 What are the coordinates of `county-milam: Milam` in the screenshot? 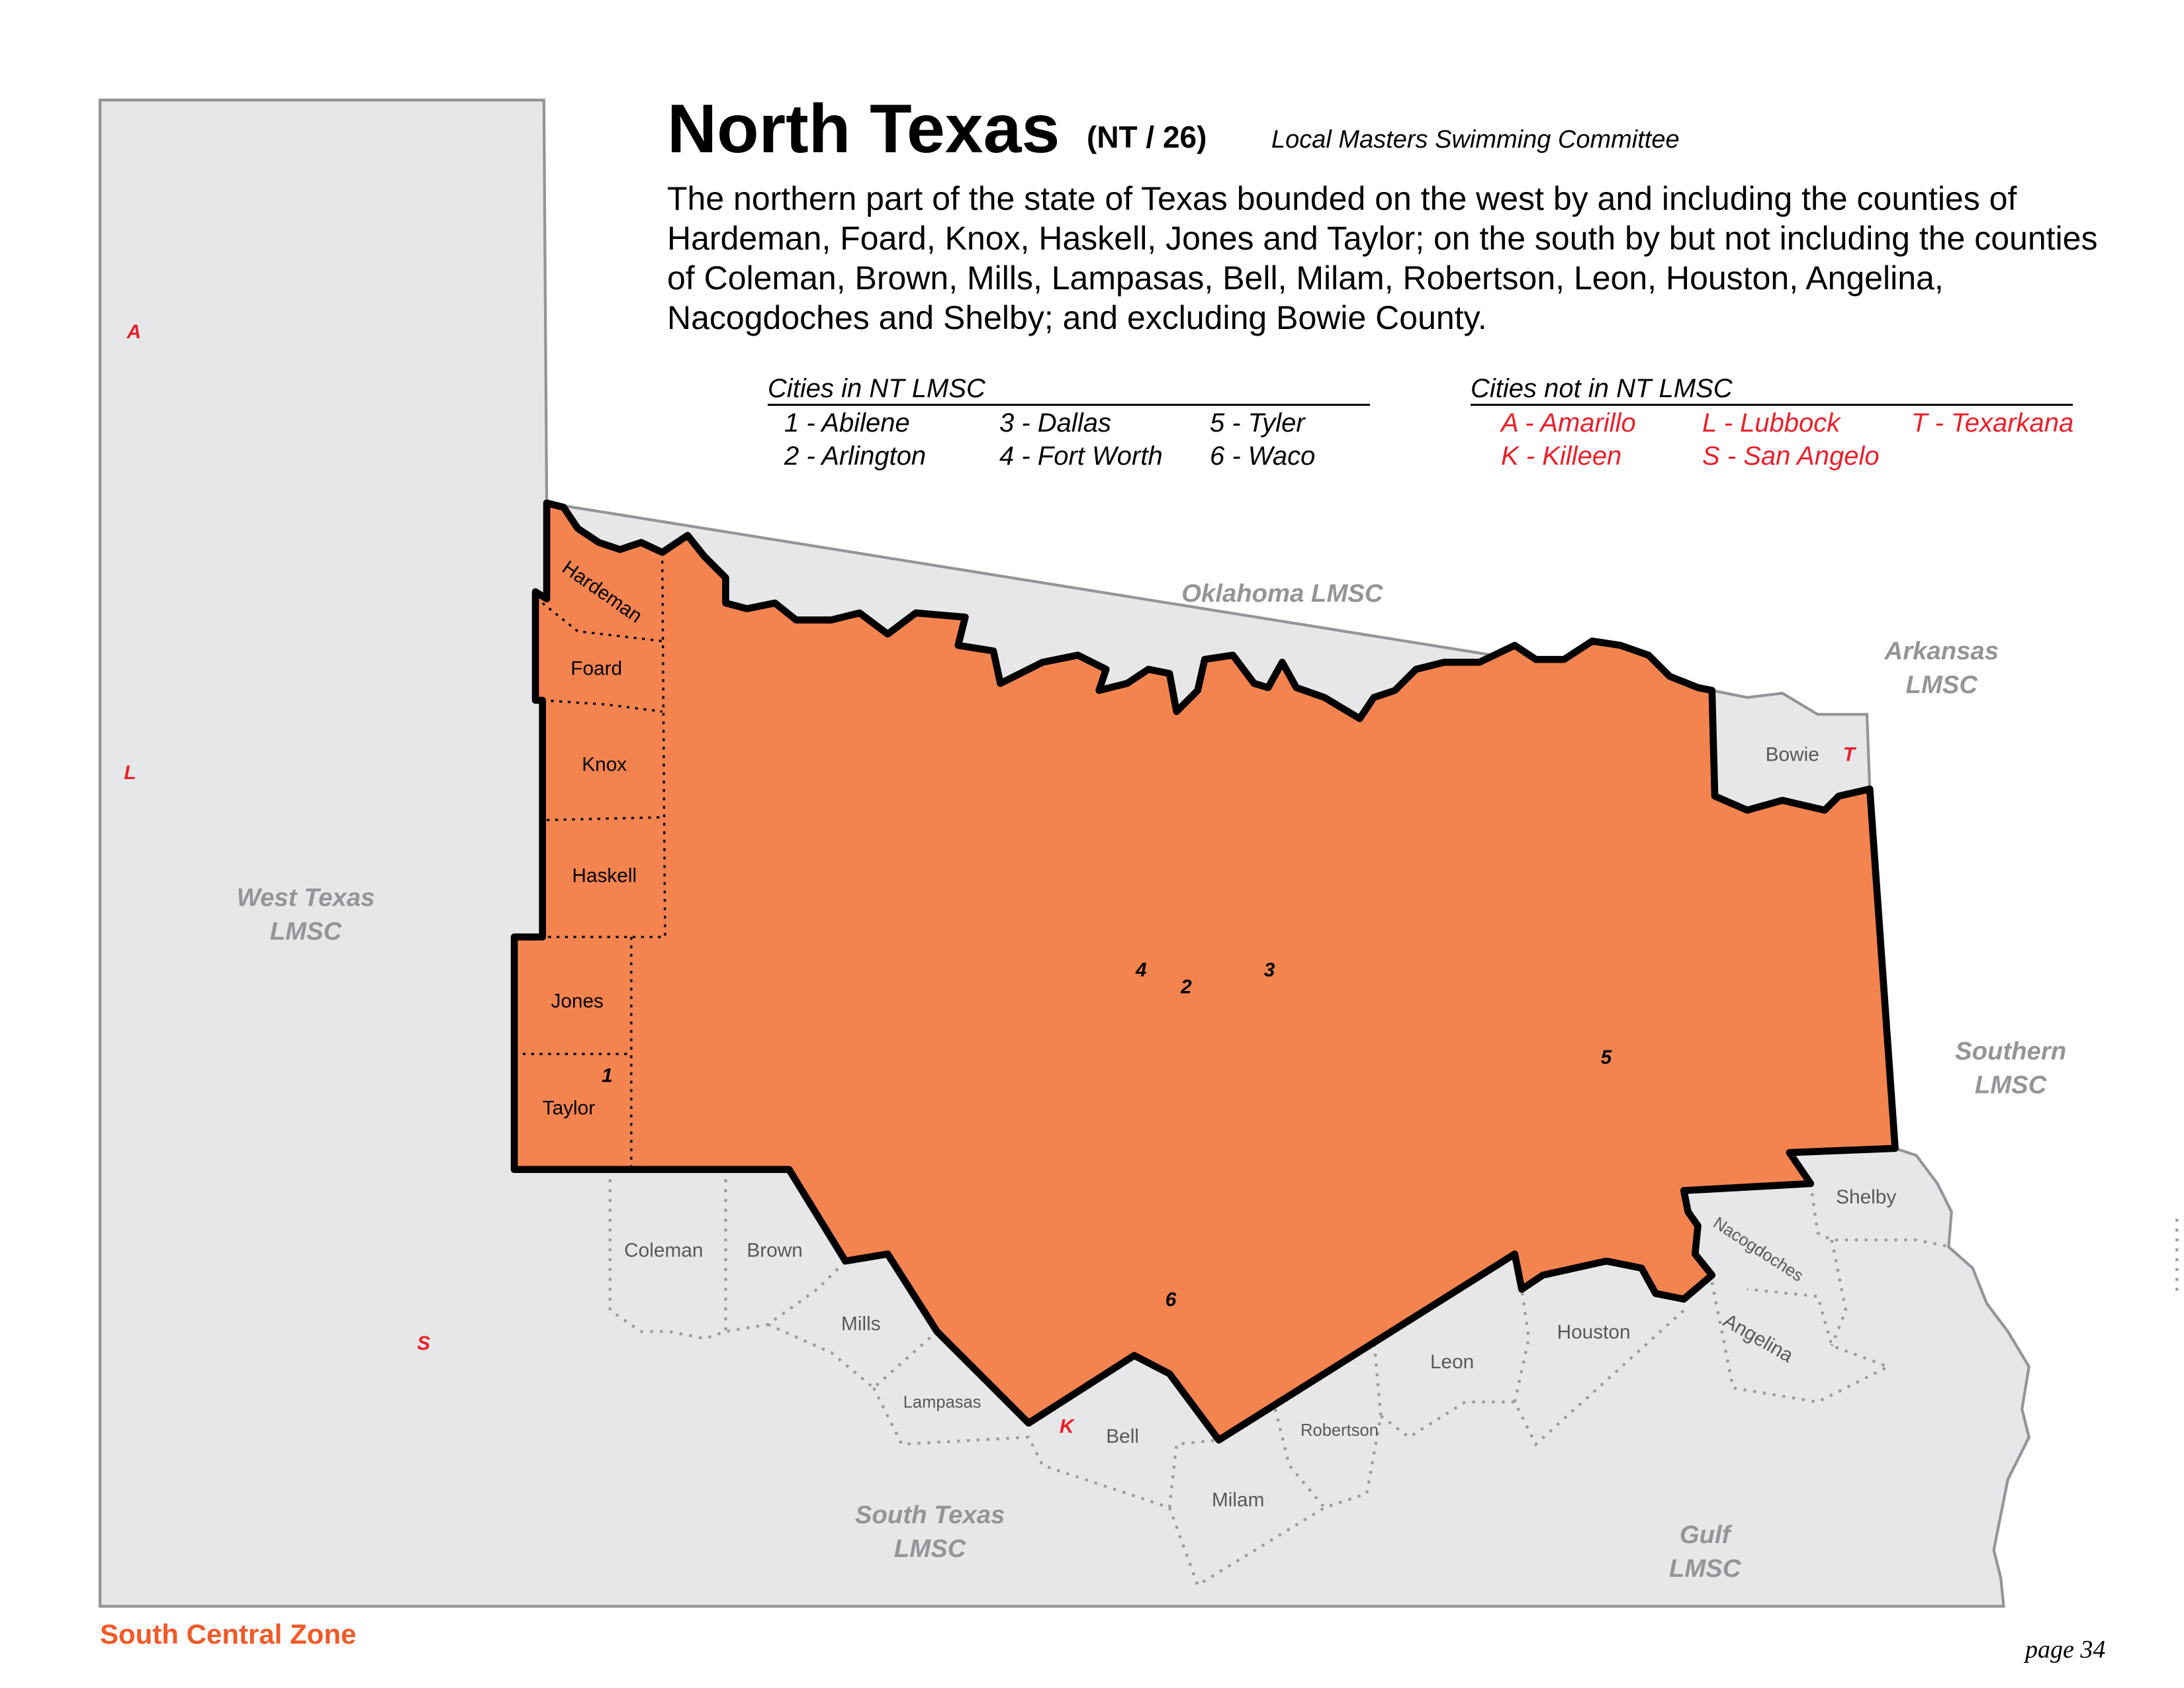 It's located at (1238, 1500).